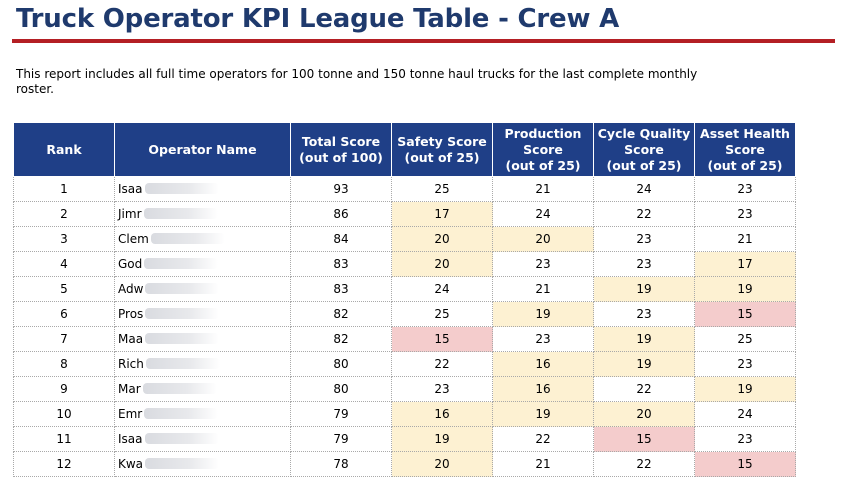  I want to click on operator-name-cell: Kwa, so click(202, 464).